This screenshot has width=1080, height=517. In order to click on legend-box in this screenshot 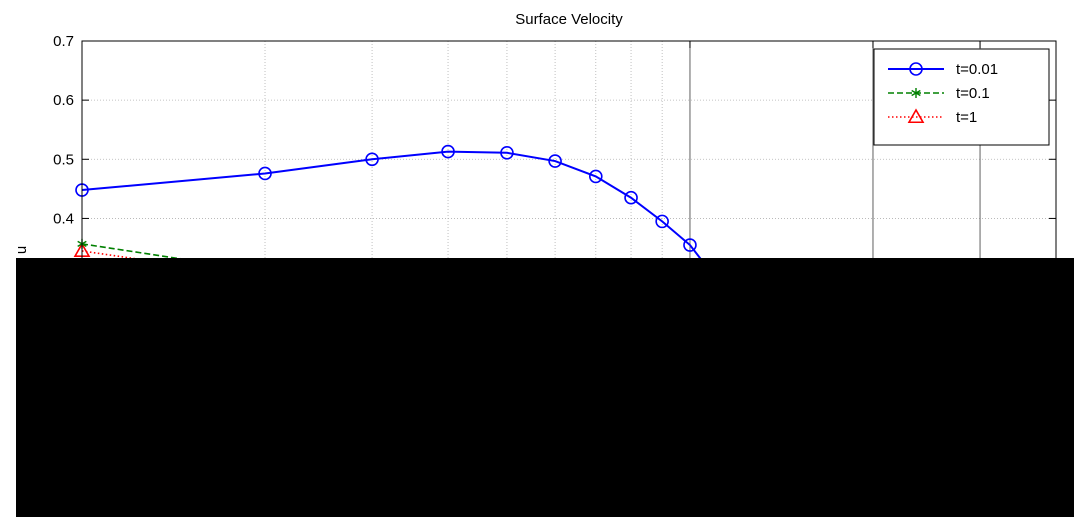, I will do `click(961, 97)`.